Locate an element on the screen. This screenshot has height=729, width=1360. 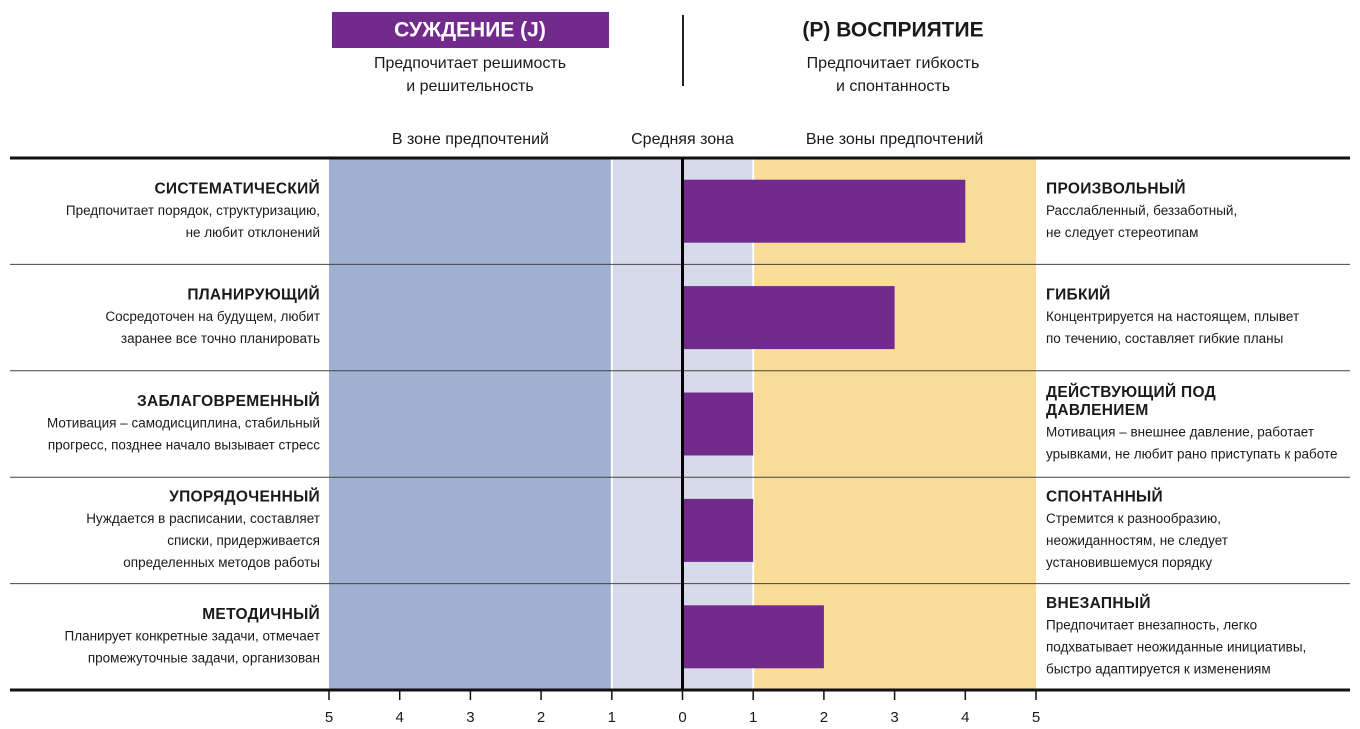
trait-desc: заранее все точно планировать is located at coordinates (220, 338).